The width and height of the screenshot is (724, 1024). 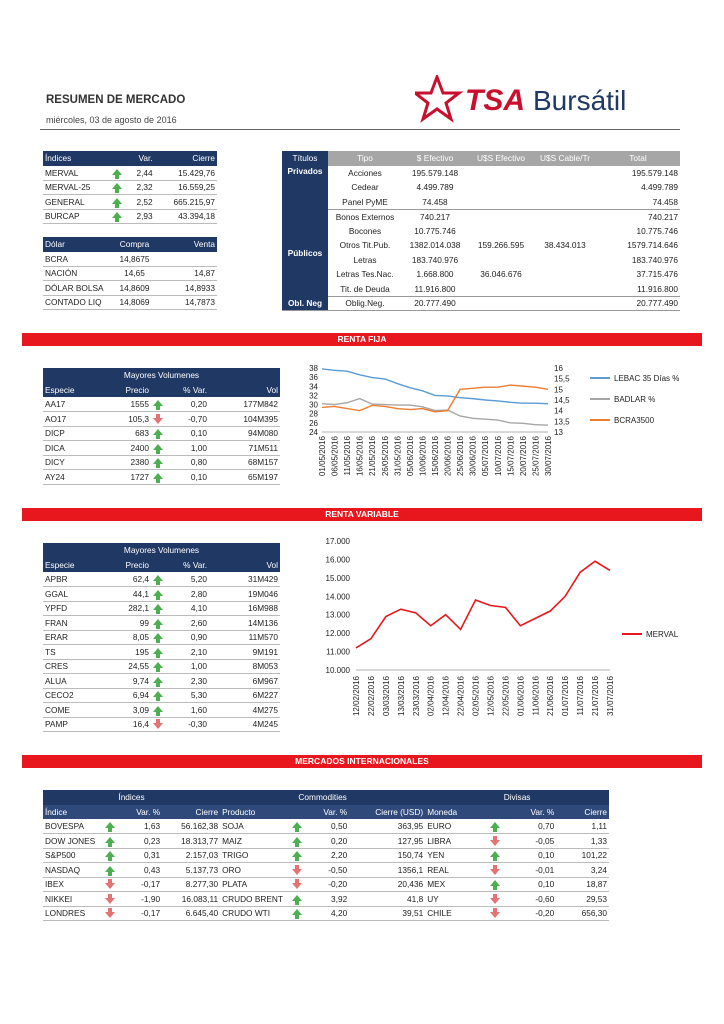 What do you see at coordinates (582, 884) in the screenshot?
I see `currency-close: 18,87` at bounding box center [582, 884].